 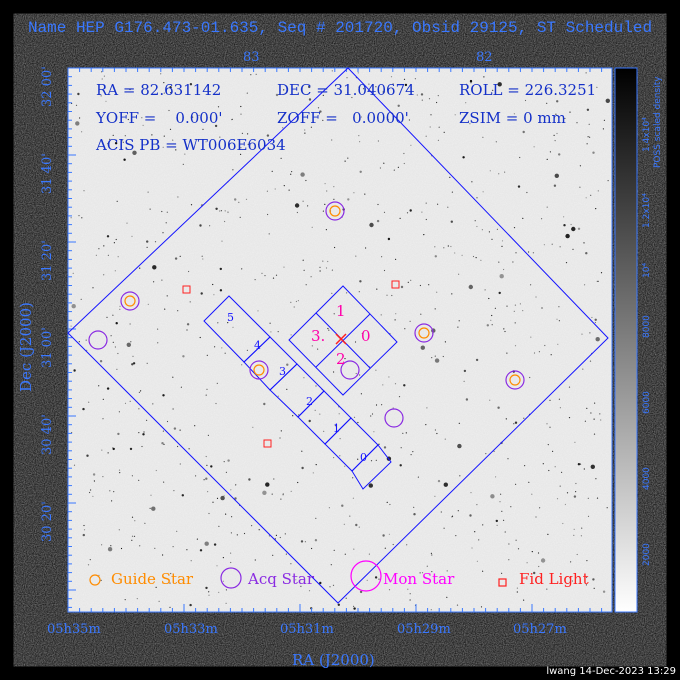 What do you see at coordinates (47, 86) in the screenshot?
I see `y-axis-tick: 32 00'` at bounding box center [47, 86].